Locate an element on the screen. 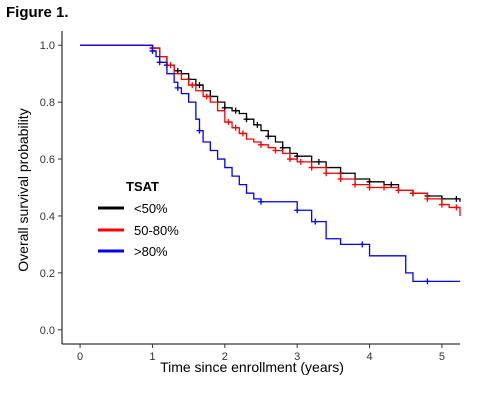 The image size is (500, 400). y-tick-label: 0.6 is located at coordinates (47, 160).